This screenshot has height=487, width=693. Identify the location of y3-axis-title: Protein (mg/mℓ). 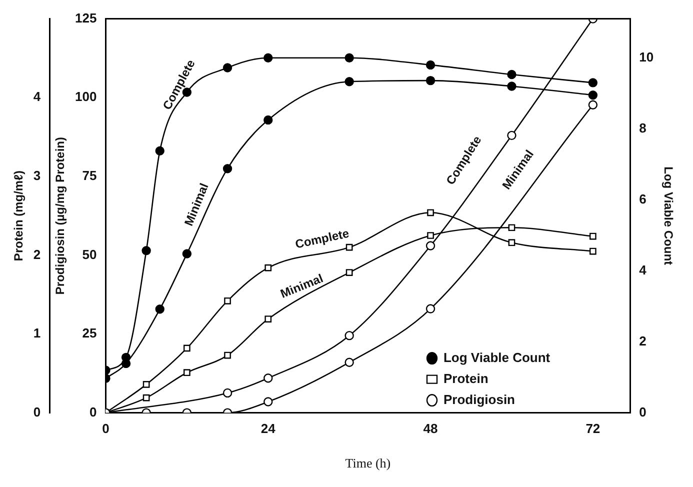
(19, 216).